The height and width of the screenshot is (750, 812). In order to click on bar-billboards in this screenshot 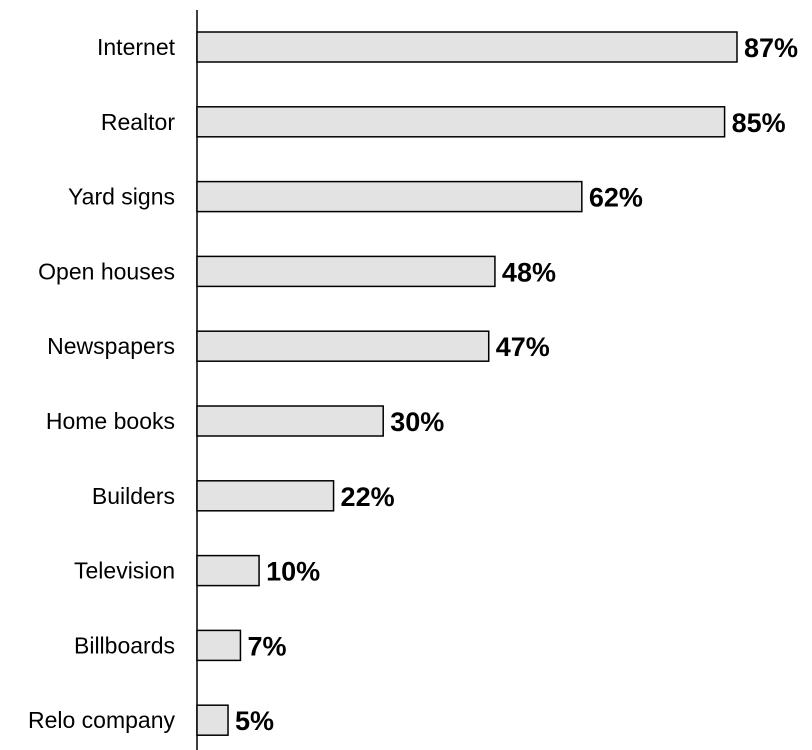, I will do `click(219, 645)`.